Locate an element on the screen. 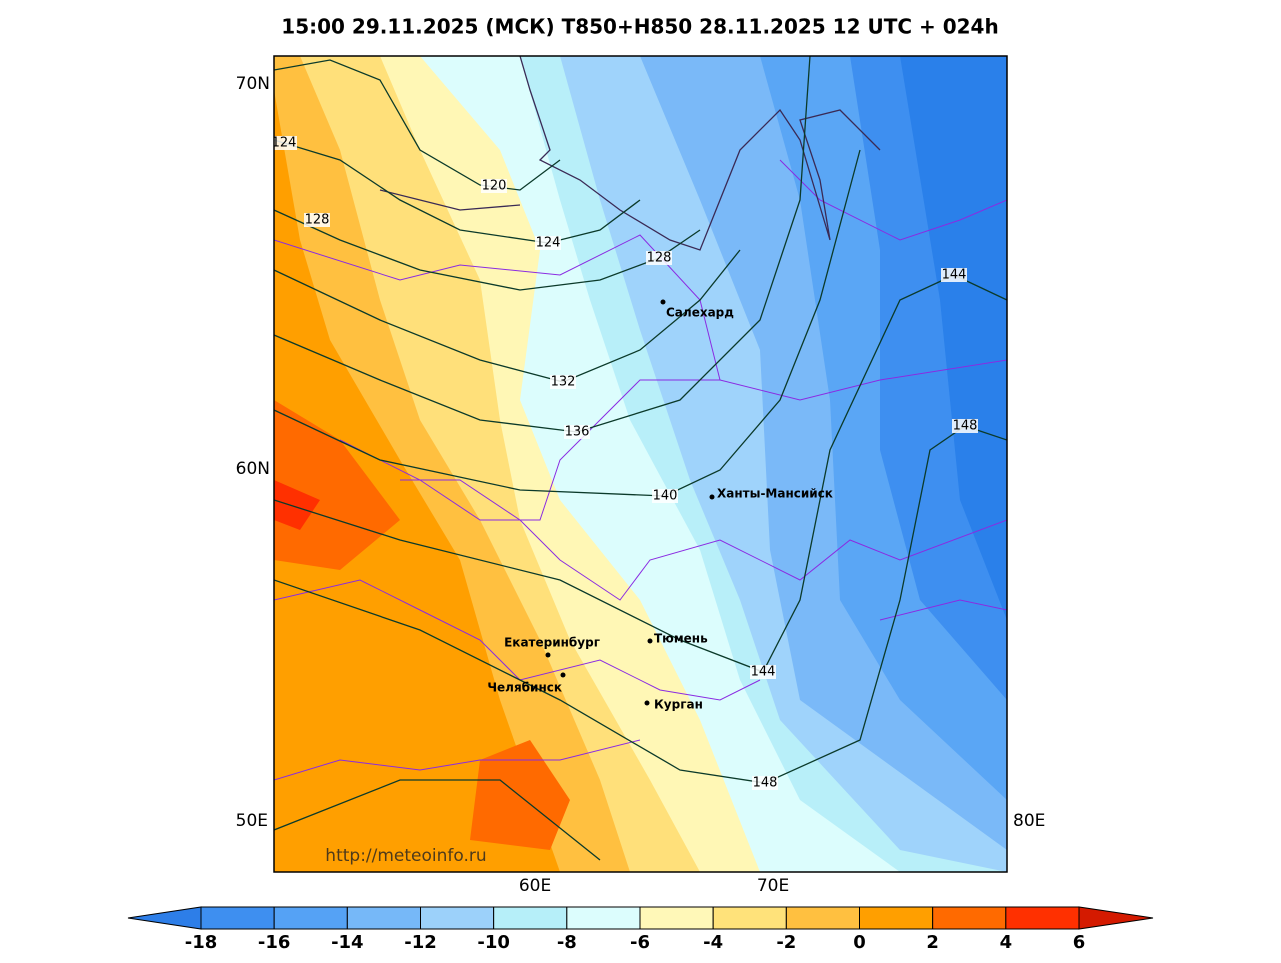 This screenshot has height=963, width=1281. colorbar-tick-label: -4 is located at coordinates (713, 942).